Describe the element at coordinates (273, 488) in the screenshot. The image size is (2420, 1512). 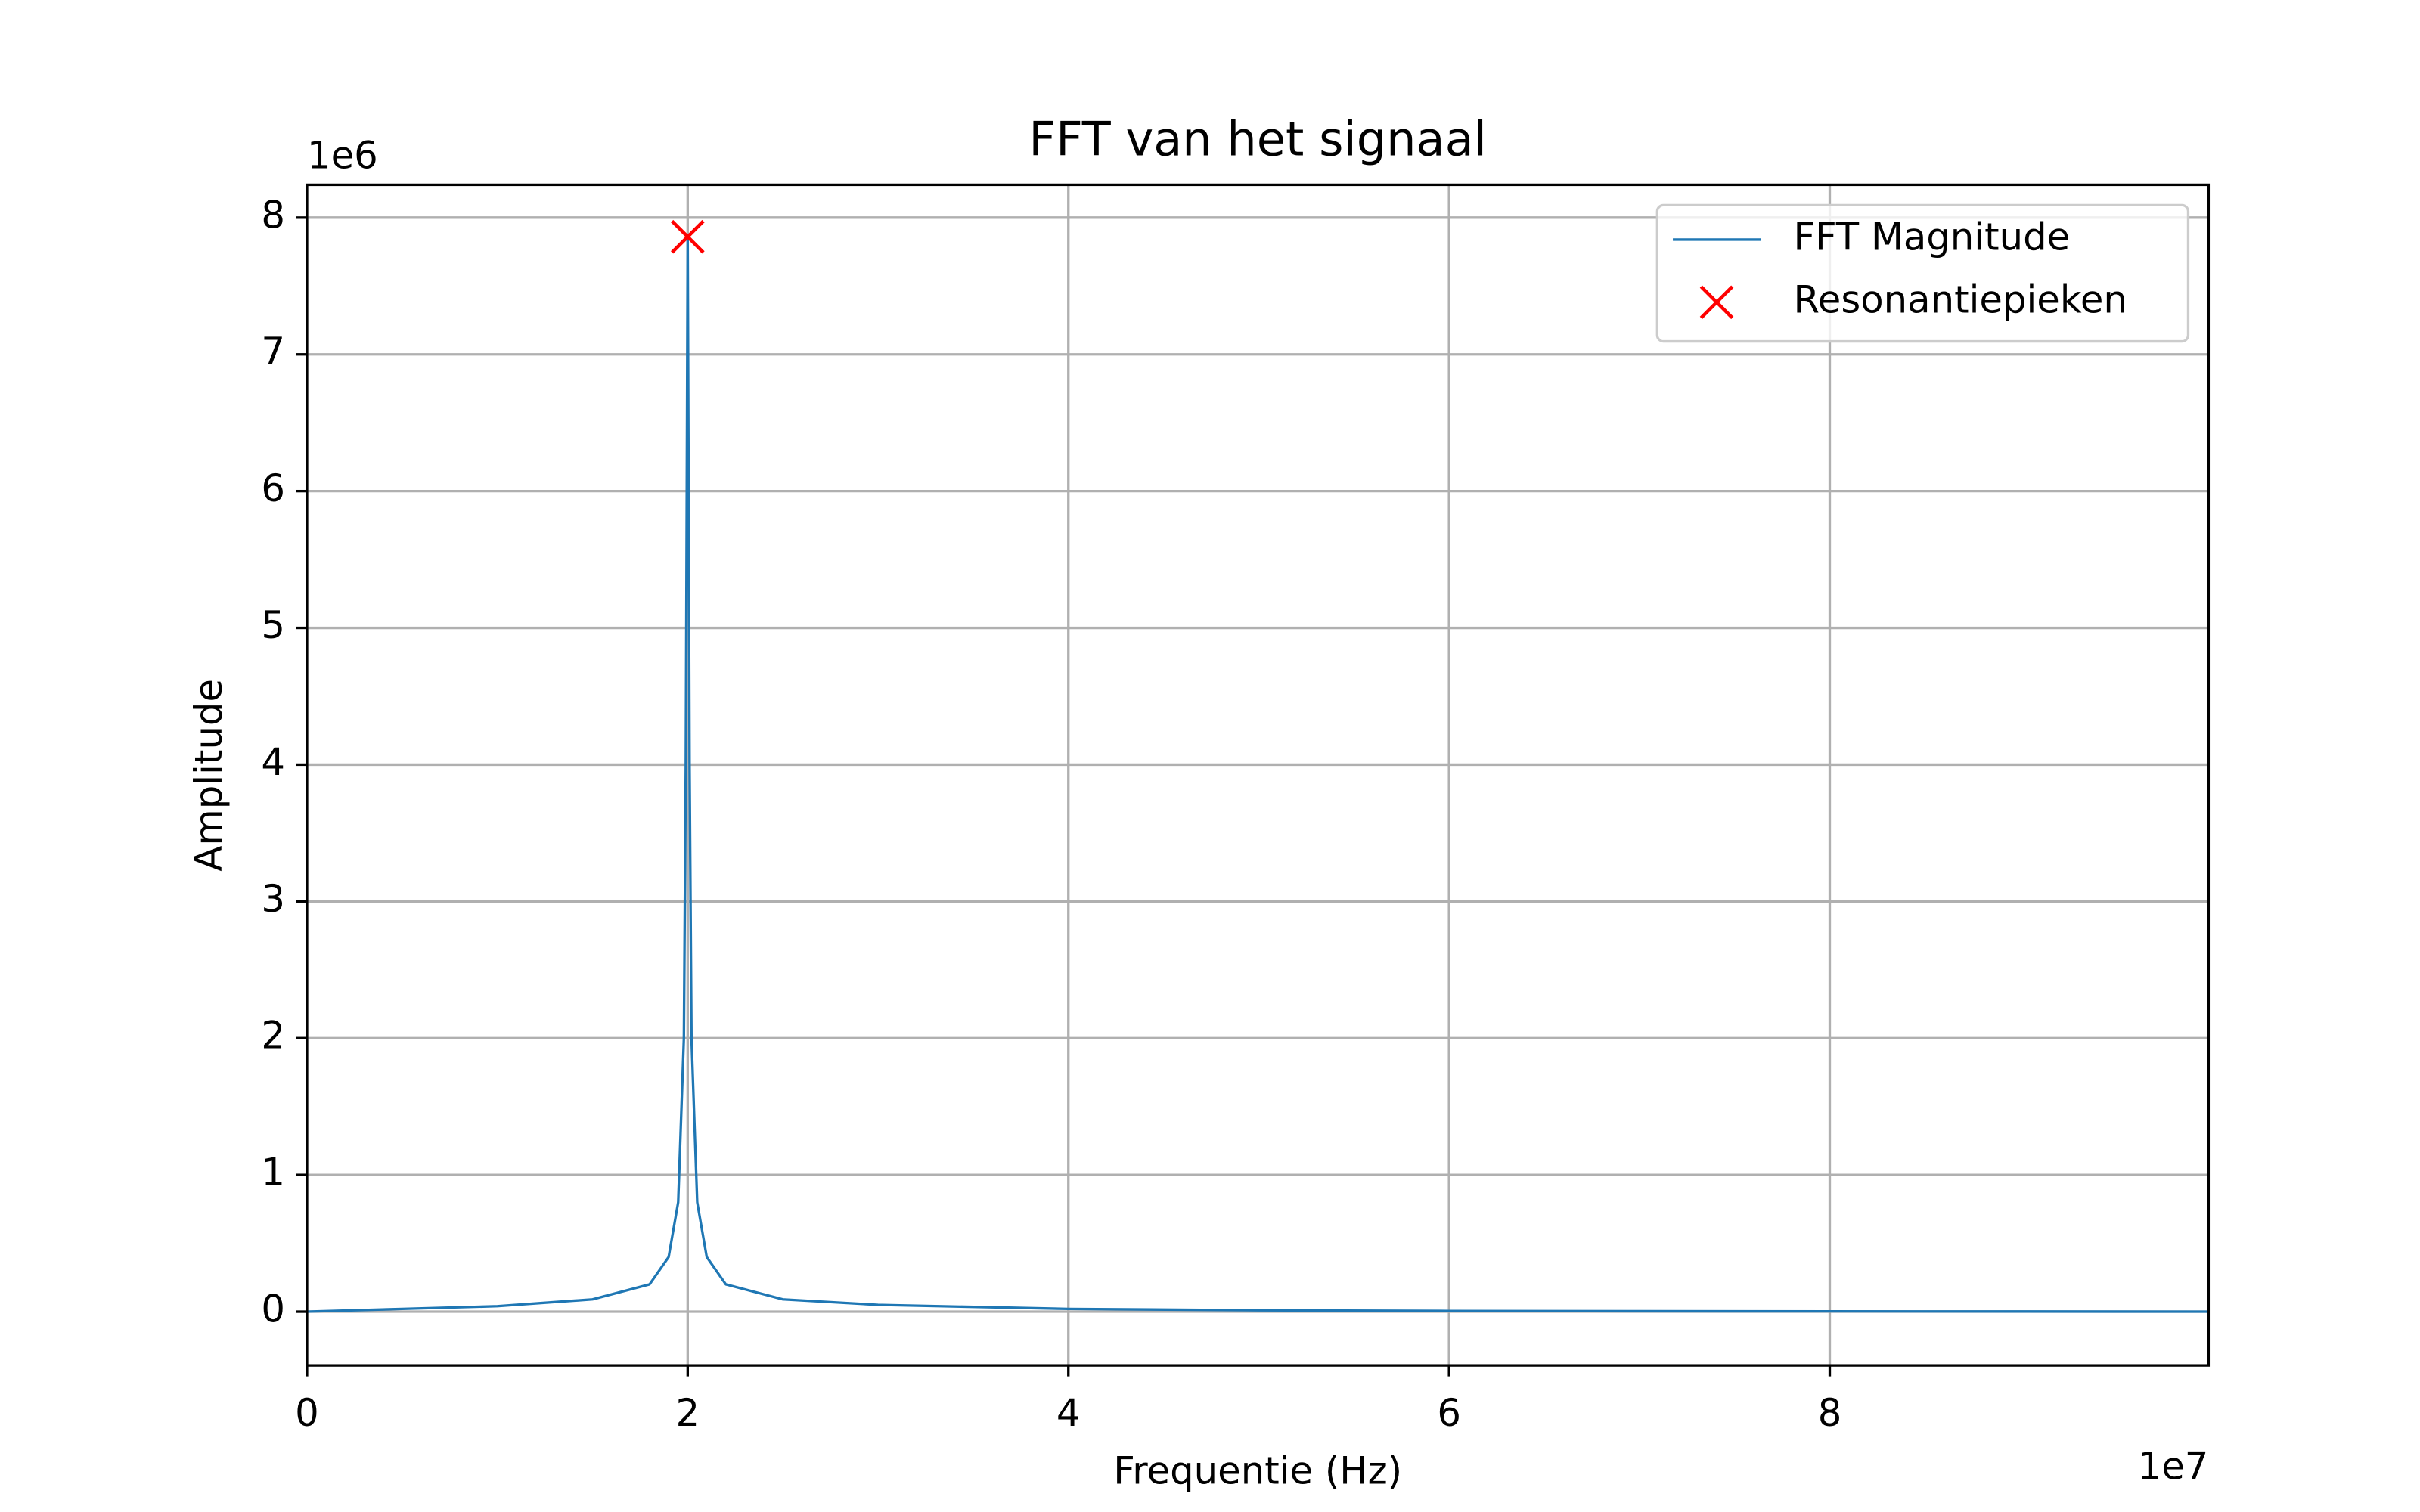
I see `y-tick-label: 6` at that location.